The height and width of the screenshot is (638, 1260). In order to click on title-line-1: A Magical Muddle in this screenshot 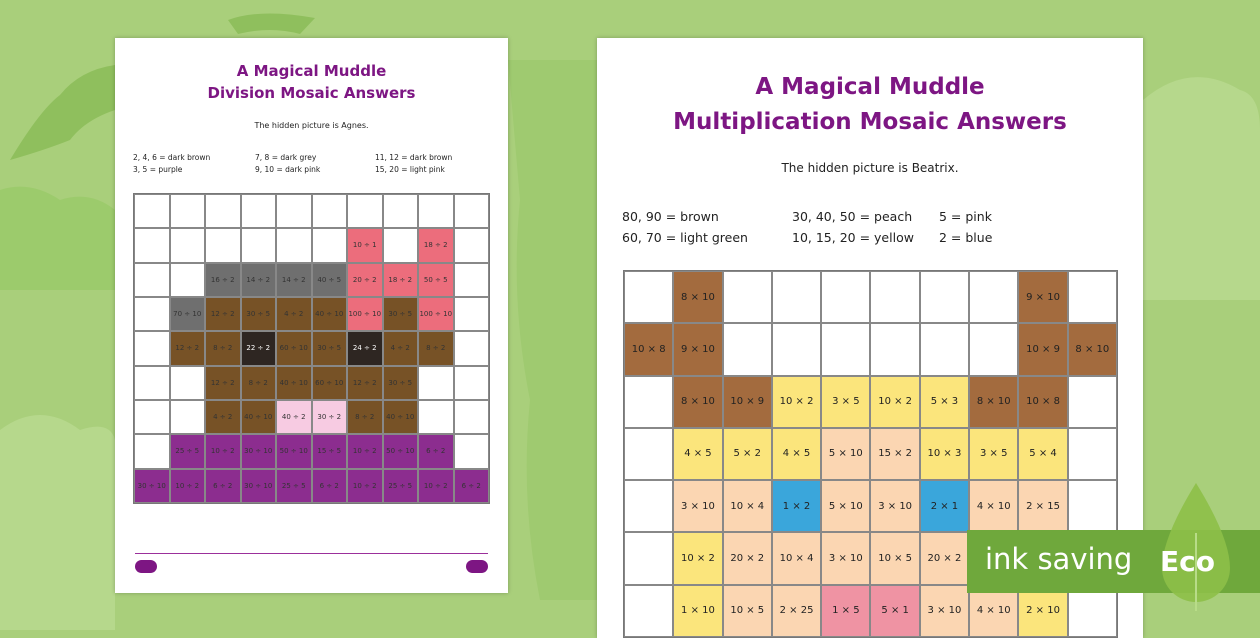, I will do `click(870, 87)`.